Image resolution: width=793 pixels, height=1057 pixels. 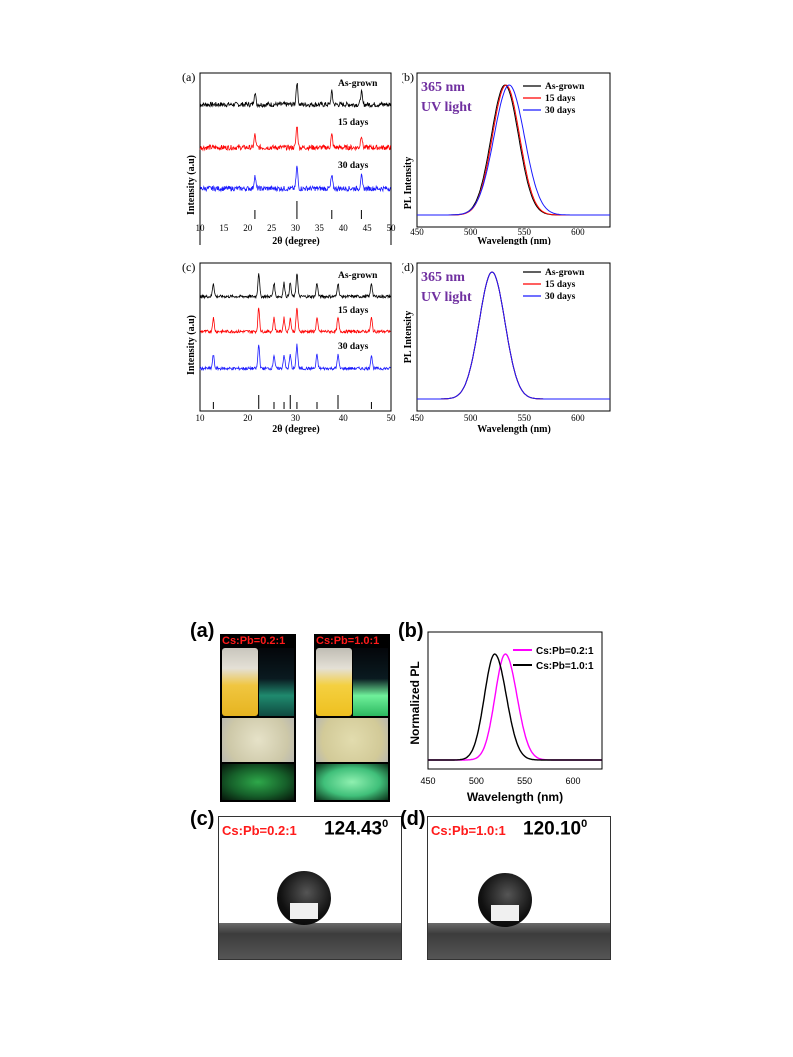 I want to click on fig1-c-tick-label: 20, so click(x=248, y=418).